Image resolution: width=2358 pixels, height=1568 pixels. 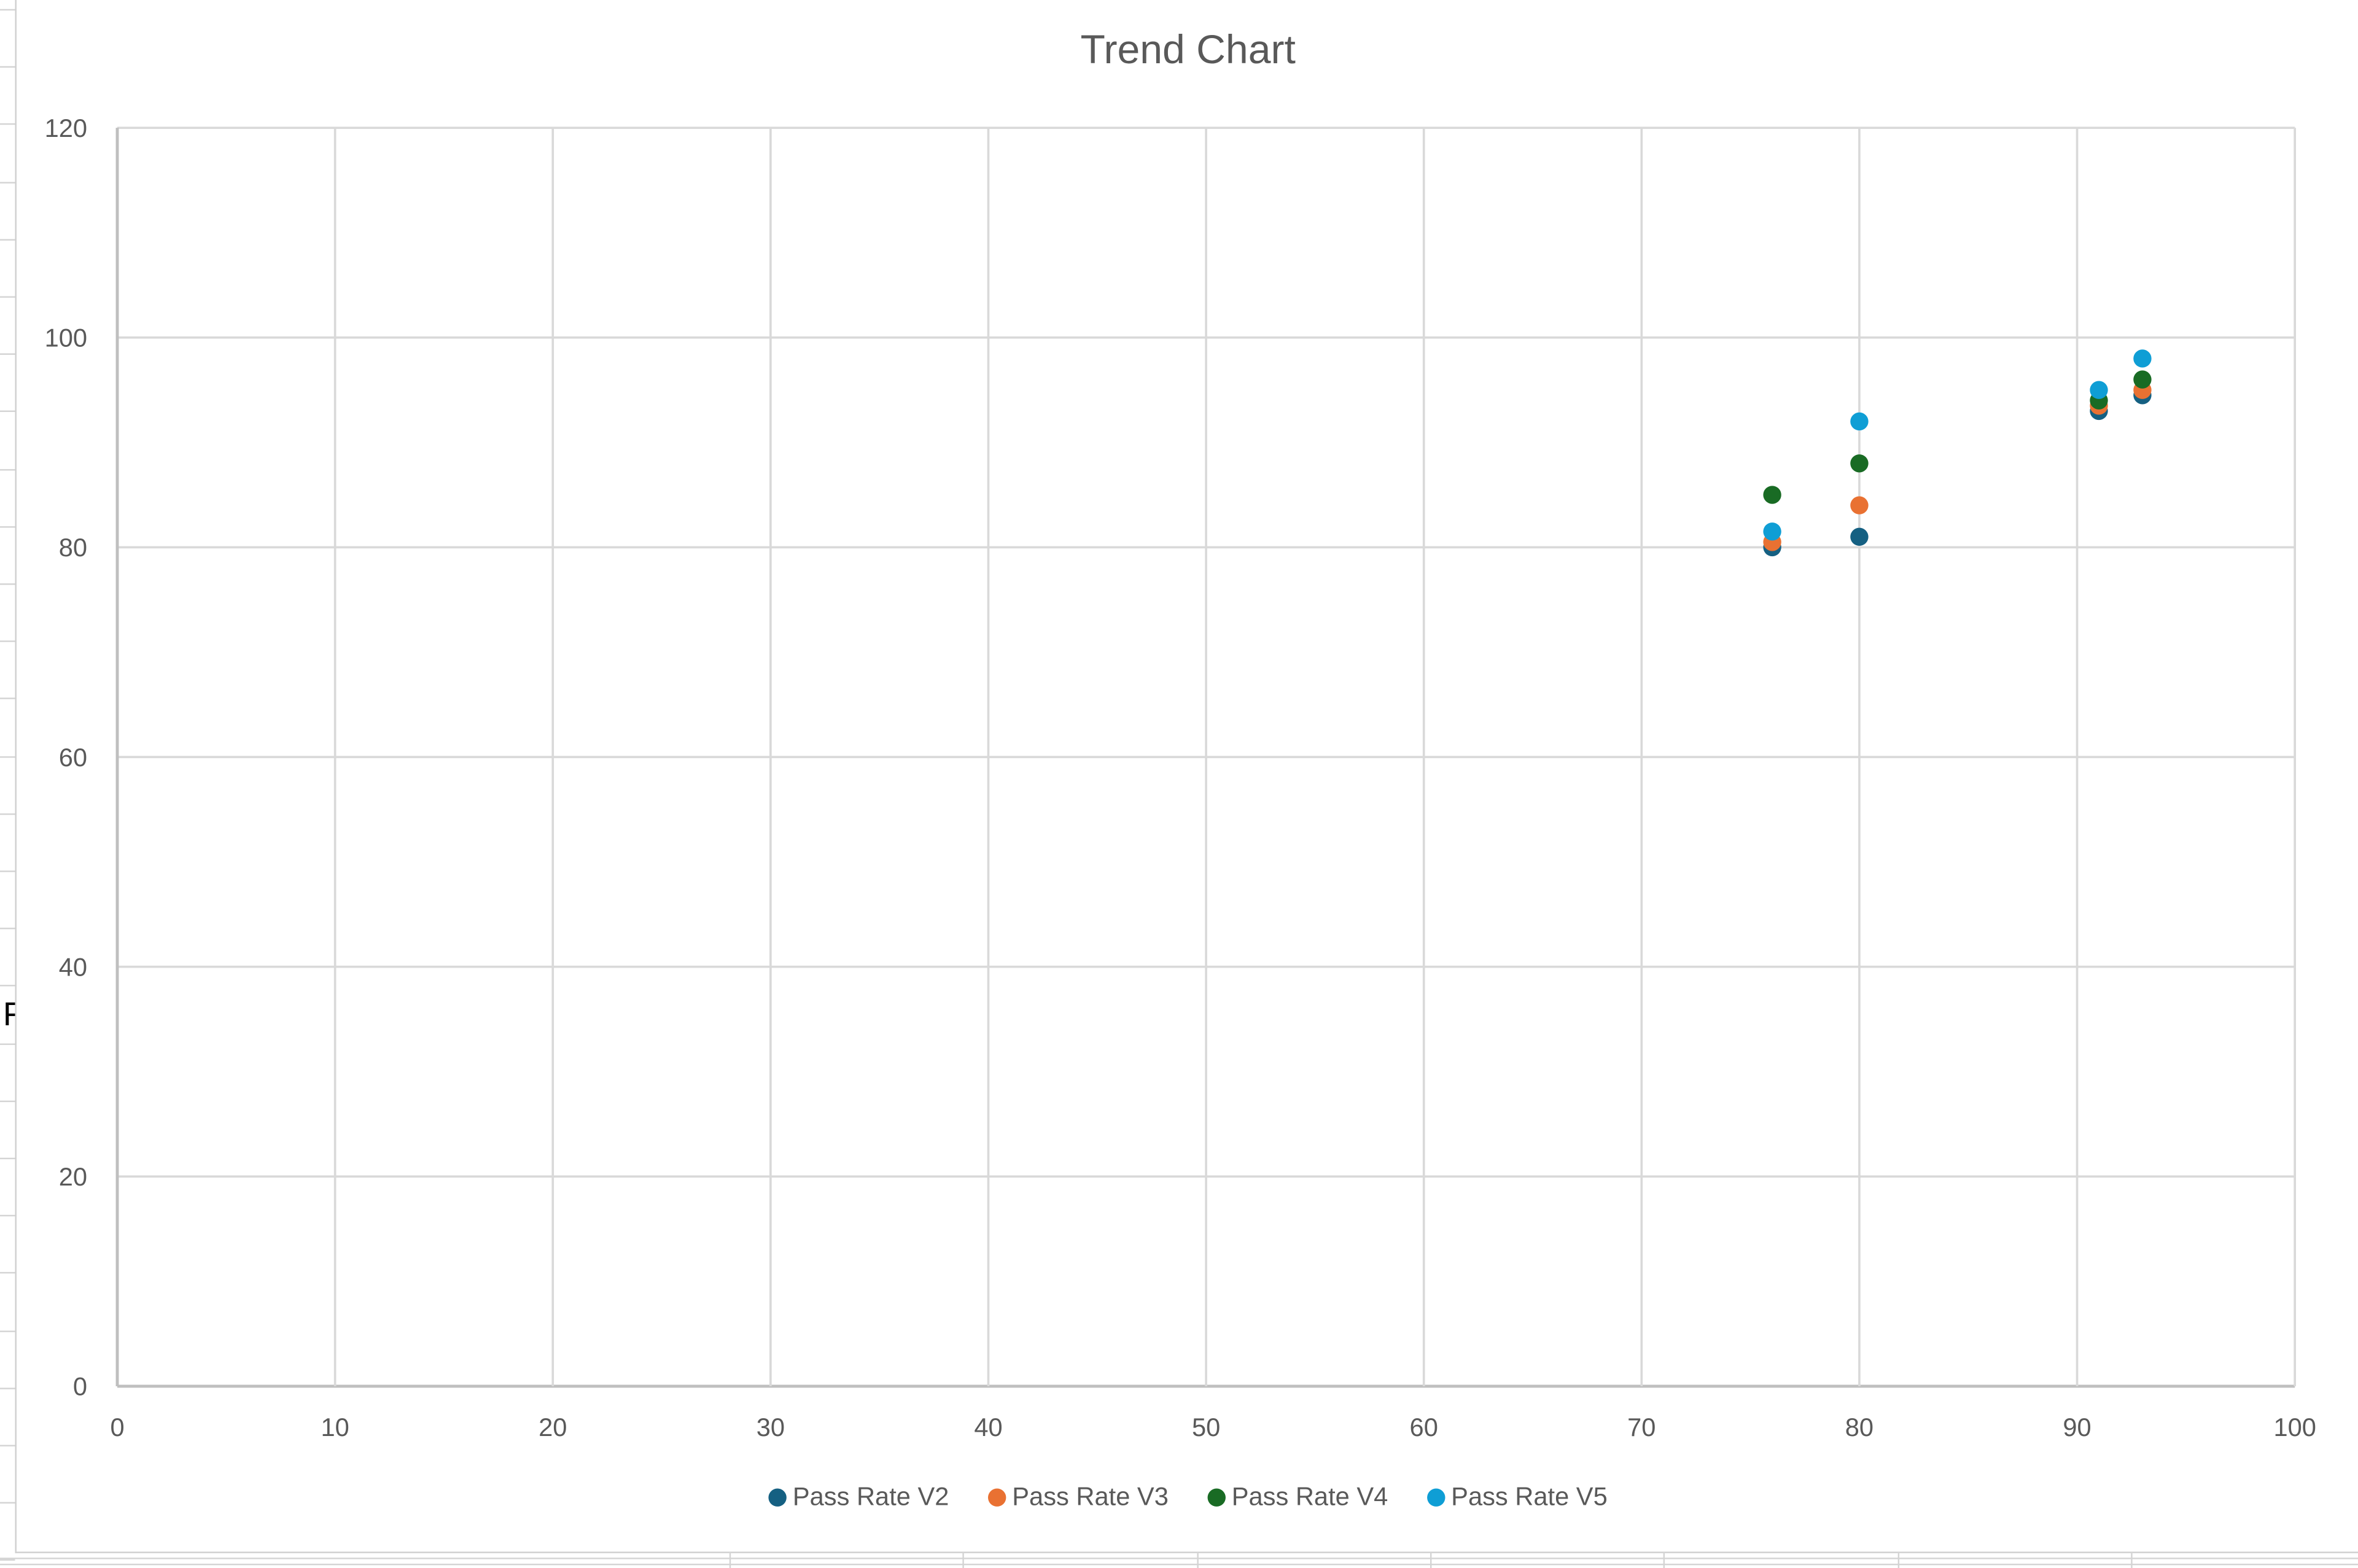 I want to click on y-tick-label: 100, so click(x=66, y=337).